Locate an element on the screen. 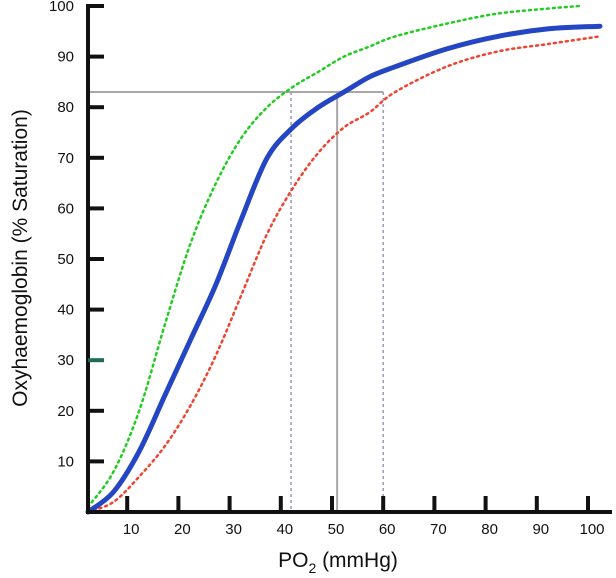  x-tick-label-30: 30 is located at coordinates (233, 529).